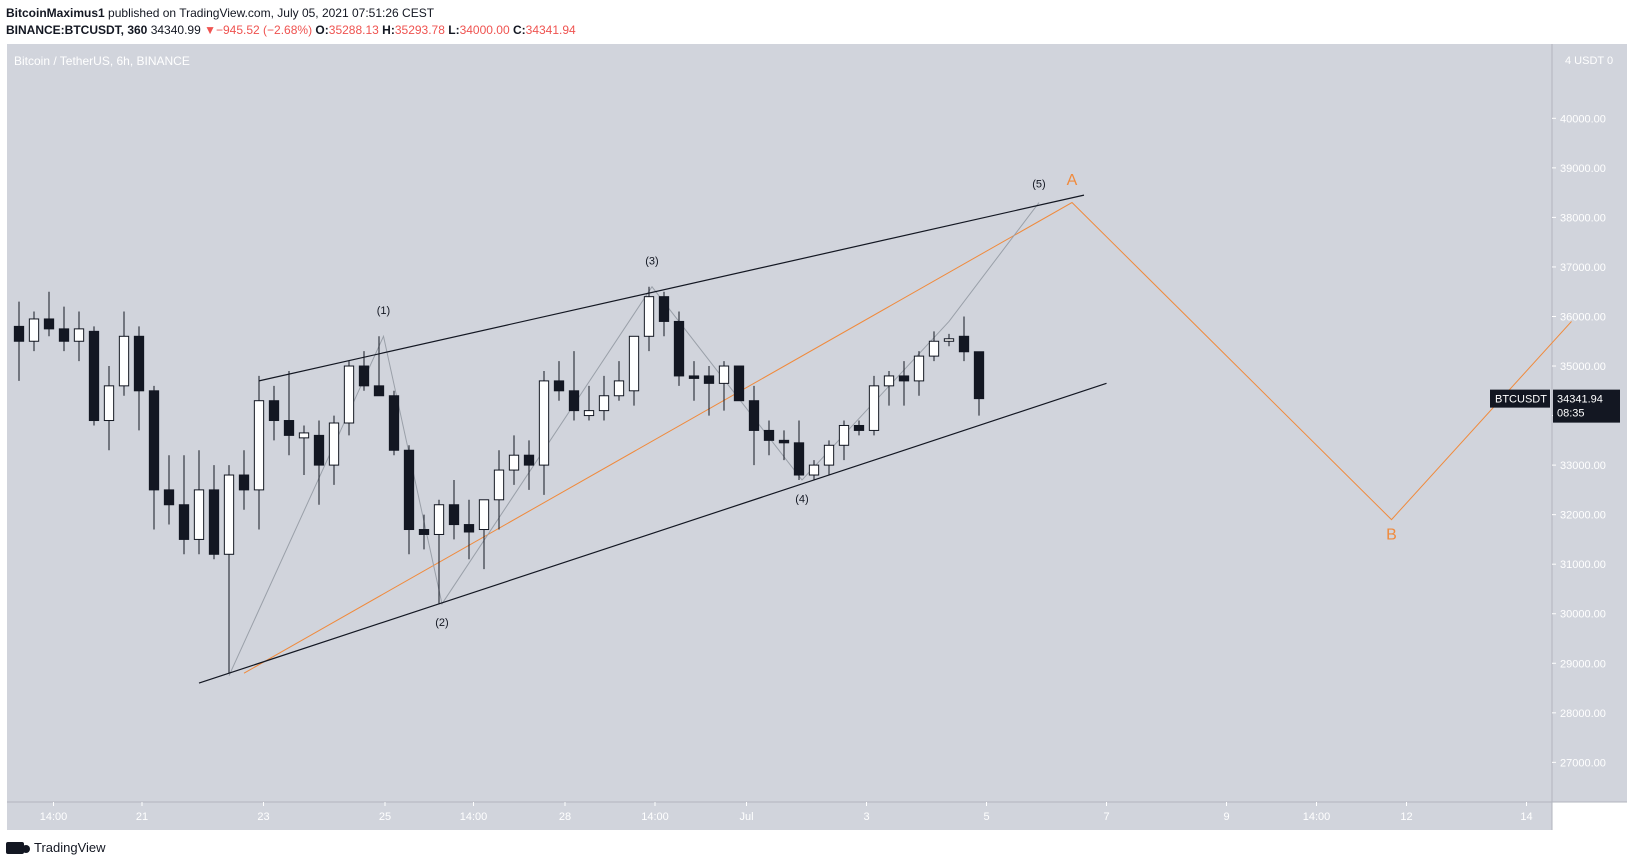 This screenshot has height=867, width=1627. What do you see at coordinates (1583, 516) in the screenshot?
I see `y-tick-label: 32000.00` at bounding box center [1583, 516].